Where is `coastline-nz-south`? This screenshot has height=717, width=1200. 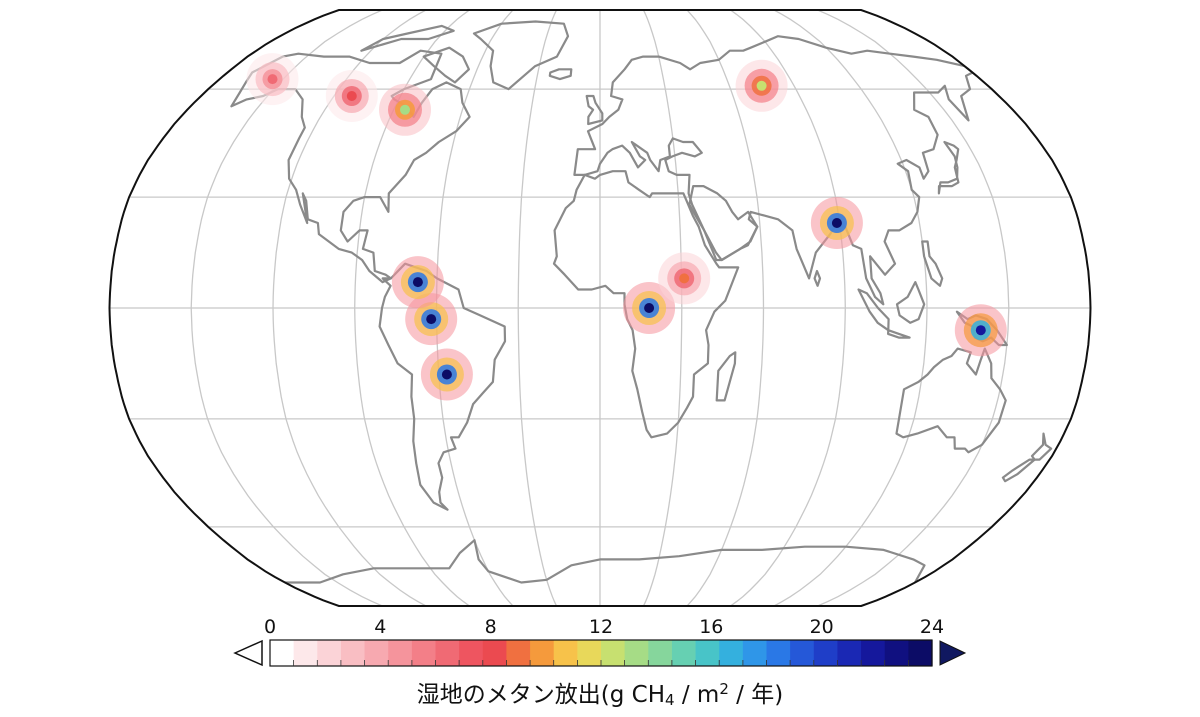 coastline-nz-south is located at coordinates (1018, 470).